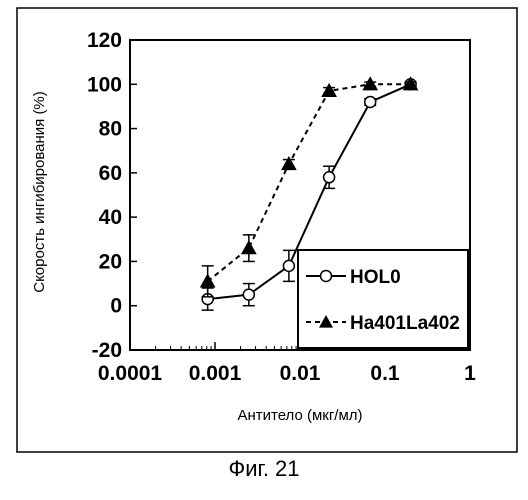 This screenshot has height=500, width=528. What do you see at coordinates (130, 373) in the screenshot?
I see `x-tick-label: 0.0001` at bounding box center [130, 373].